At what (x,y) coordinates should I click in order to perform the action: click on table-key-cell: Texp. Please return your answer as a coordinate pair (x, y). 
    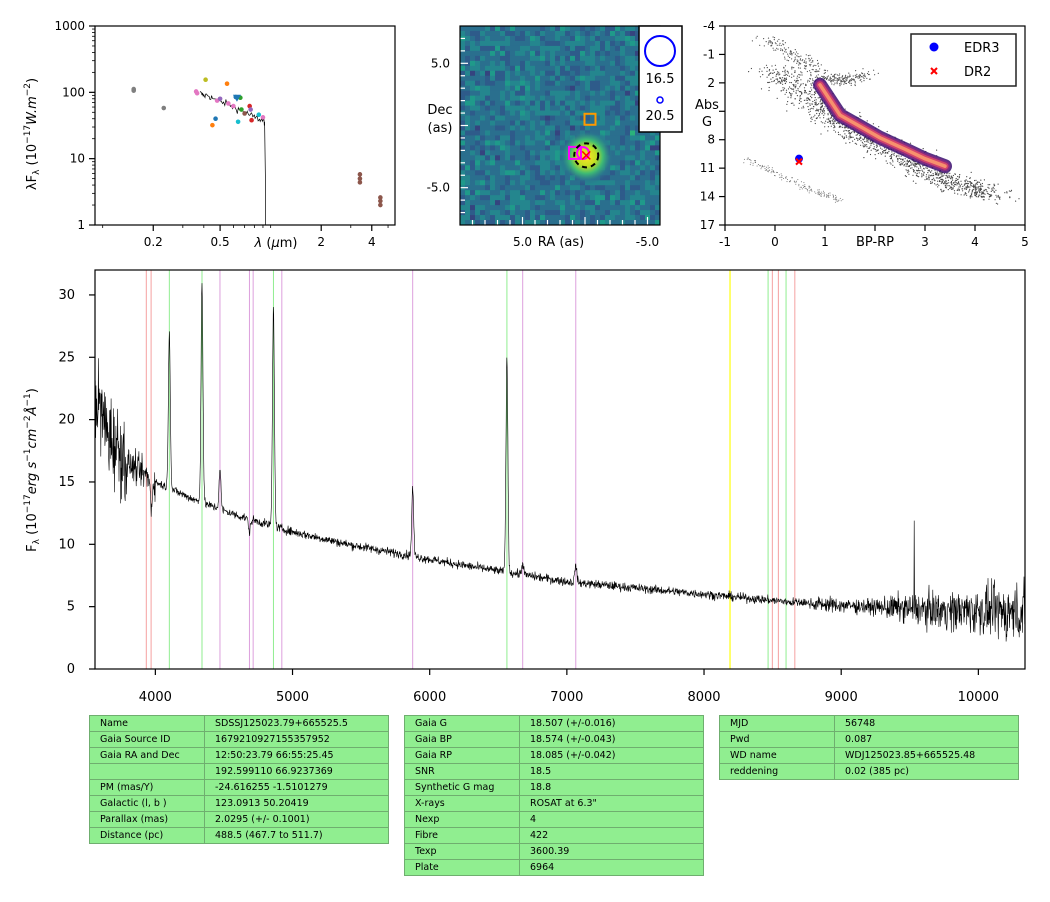
    Looking at the image, I should click on (462, 851).